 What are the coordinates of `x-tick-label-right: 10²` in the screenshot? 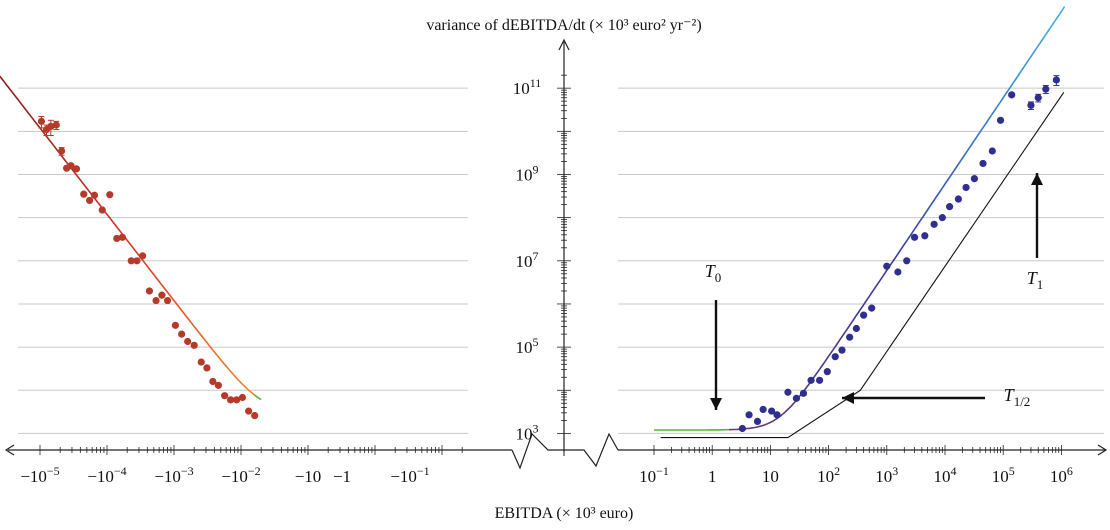 It's located at (828, 475).